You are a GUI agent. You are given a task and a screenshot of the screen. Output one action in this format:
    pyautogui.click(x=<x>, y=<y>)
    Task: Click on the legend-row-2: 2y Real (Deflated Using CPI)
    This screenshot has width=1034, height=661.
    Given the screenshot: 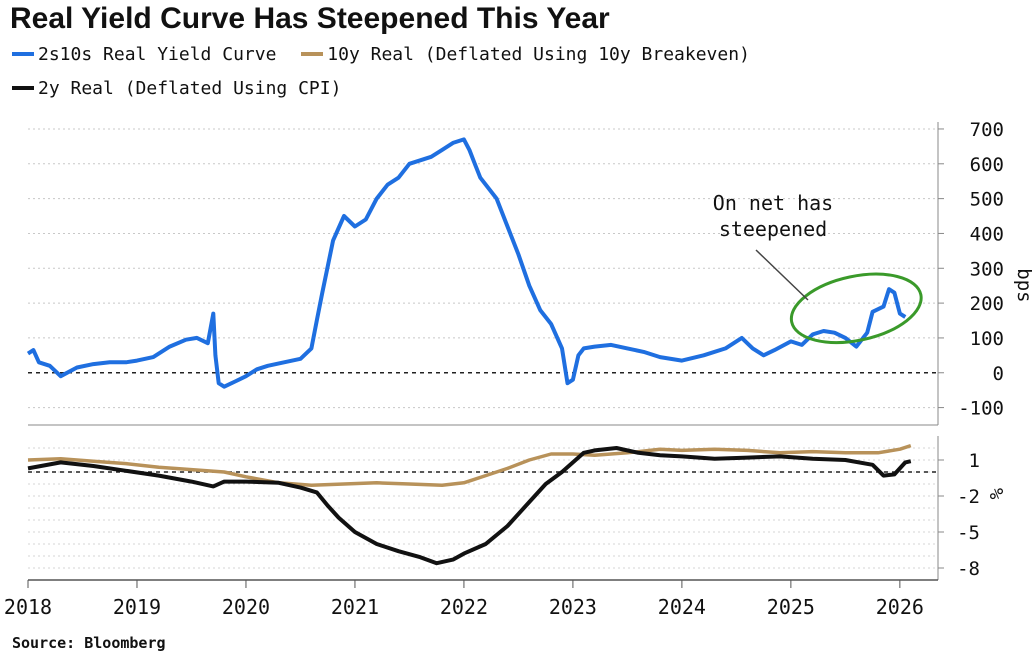 What is the action you would take?
    pyautogui.click(x=183, y=86)
    